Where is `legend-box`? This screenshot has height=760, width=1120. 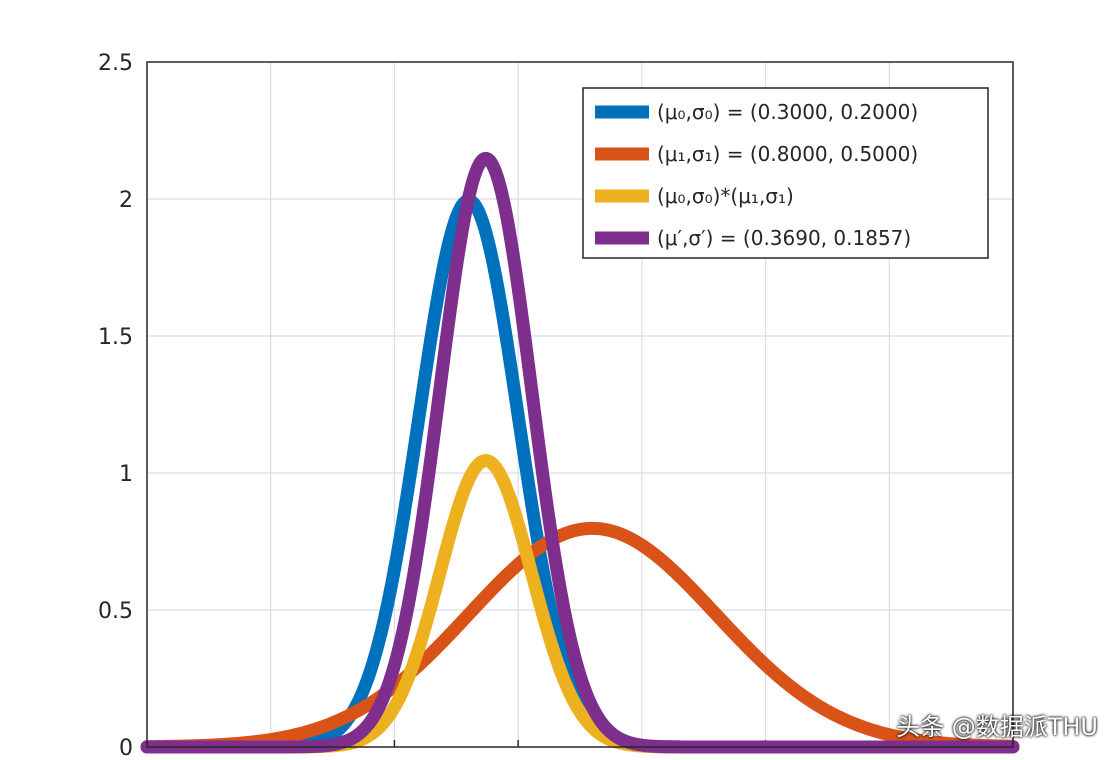 legend-box is located at coordinates (785, 173).